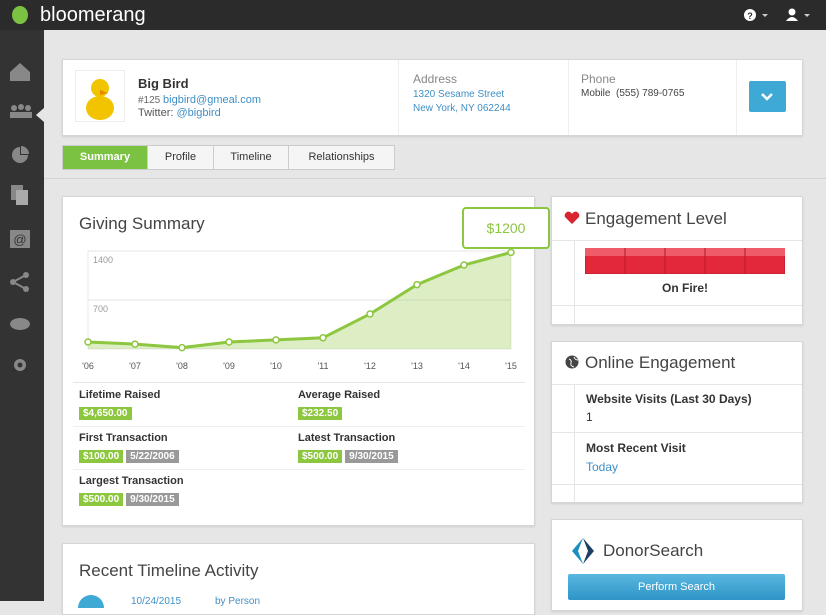 The width and height of the screenshot is (826, 615). What do you see at coordinates (370, 366) in the screenshot?
I see `x-tick-label: '12` at bounding box center [370, 366].